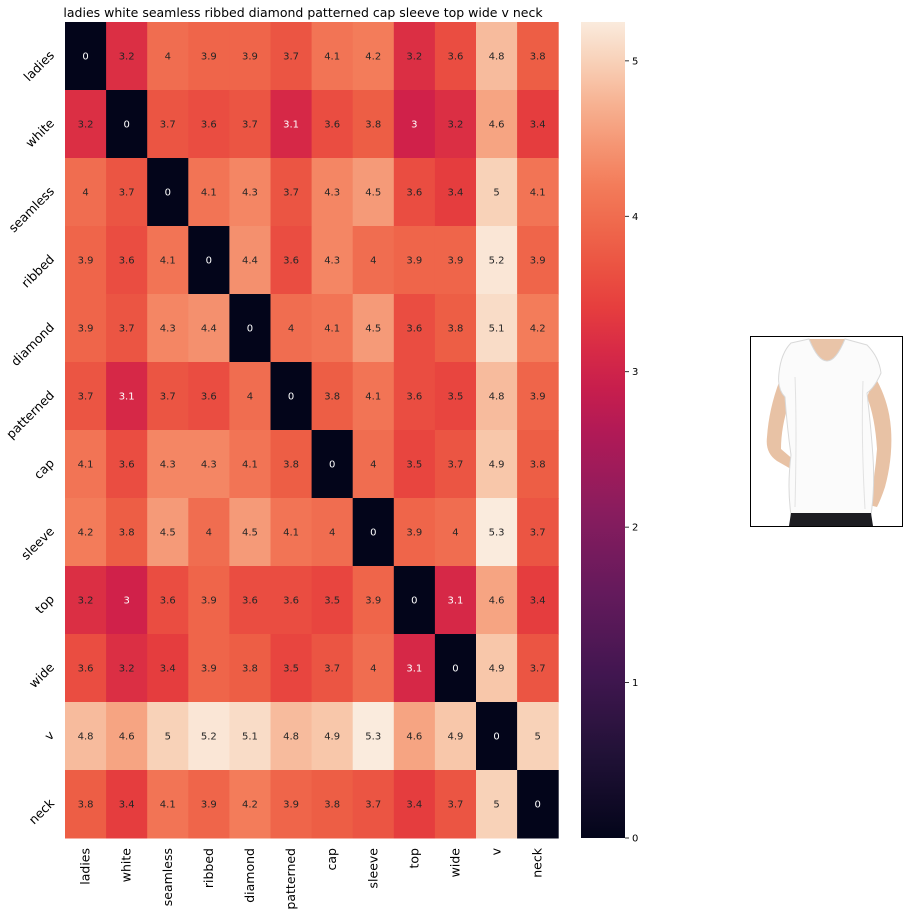 Image resolution: width=909 pixels, height=912 pixels. What do you see at coordinates (32, 344) in the screenshot?
I see `y-tick-label: diamond` at bounding box center [32, 344].